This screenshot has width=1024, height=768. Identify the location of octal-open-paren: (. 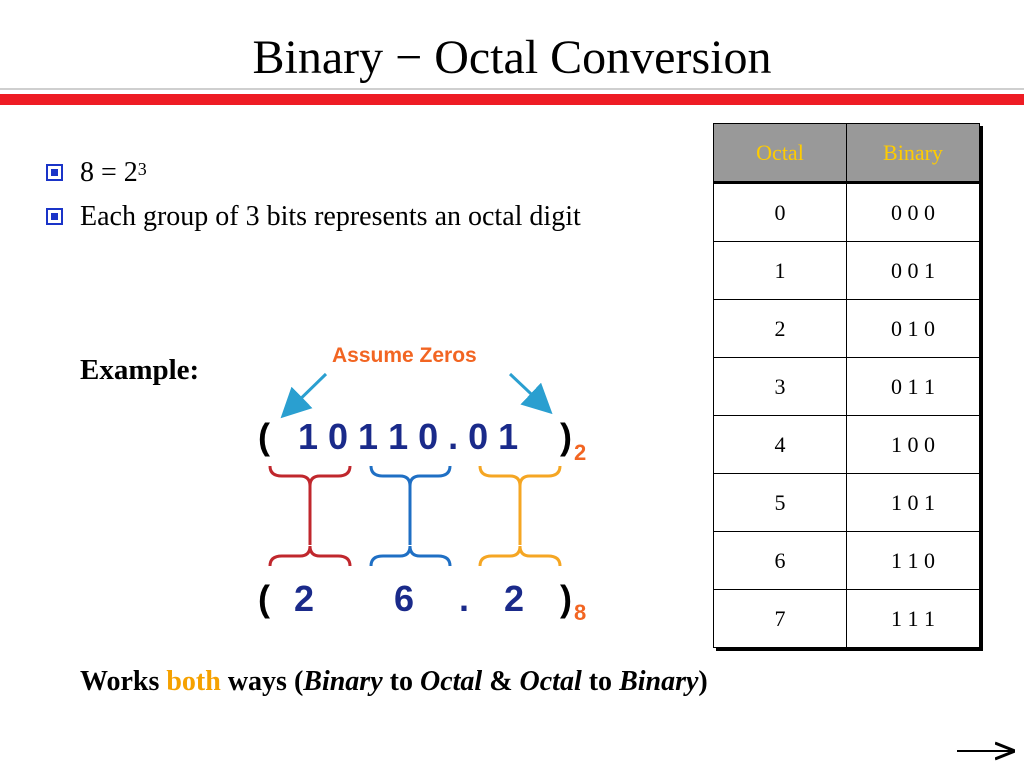
(264, 598).